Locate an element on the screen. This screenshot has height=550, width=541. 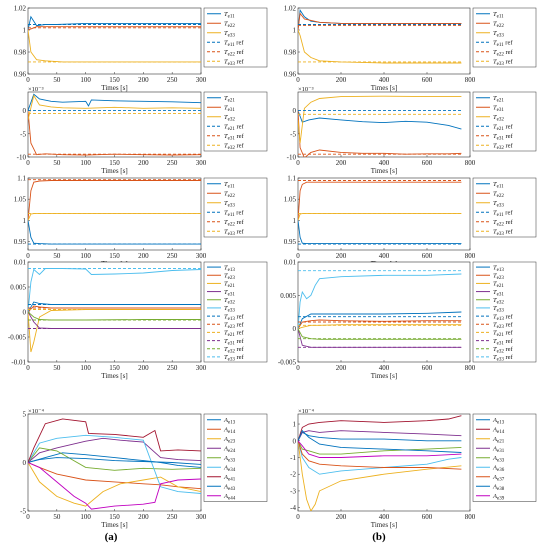
legend-entry: Ae39 is located at coordinates (498, 497).